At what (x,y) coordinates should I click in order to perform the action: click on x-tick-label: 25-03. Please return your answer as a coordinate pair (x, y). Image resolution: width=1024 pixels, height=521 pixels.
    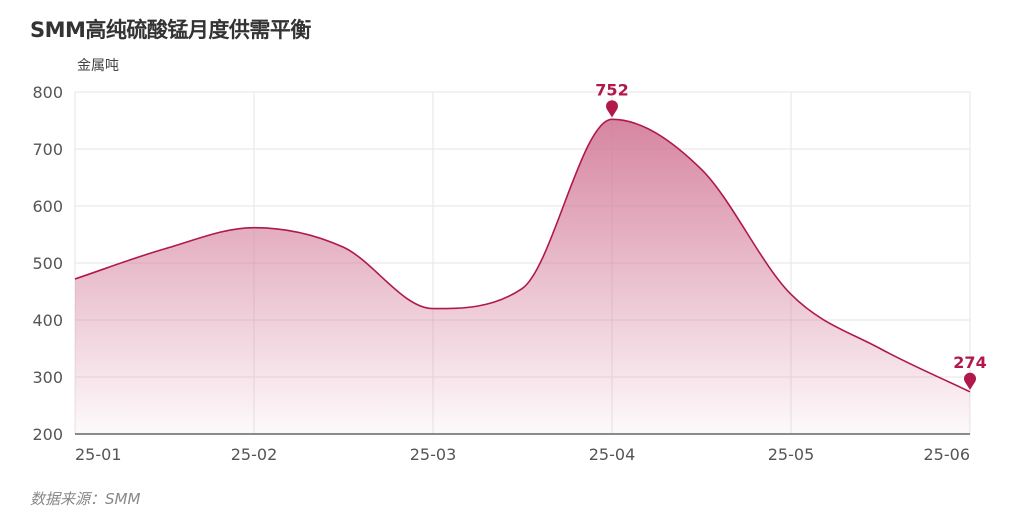
    Looking at the image, I should click on (433, 454).